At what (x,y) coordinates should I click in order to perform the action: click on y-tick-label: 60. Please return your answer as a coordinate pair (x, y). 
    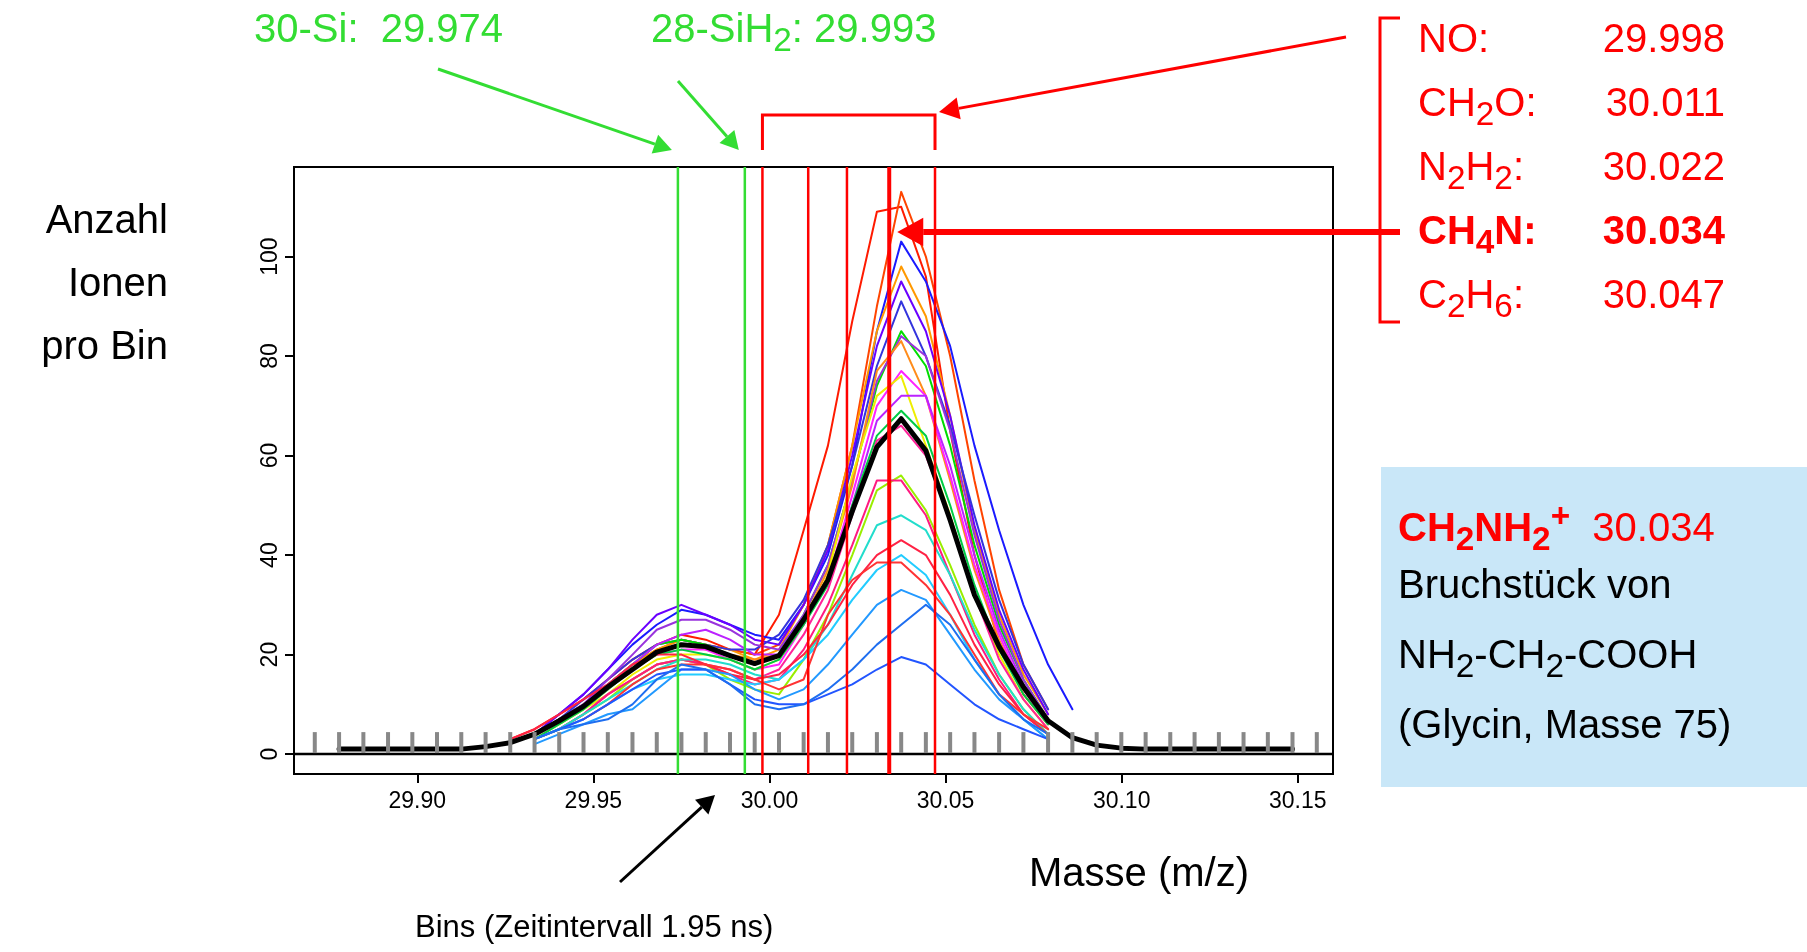
    Looking at the image, I should click on (268, 455).